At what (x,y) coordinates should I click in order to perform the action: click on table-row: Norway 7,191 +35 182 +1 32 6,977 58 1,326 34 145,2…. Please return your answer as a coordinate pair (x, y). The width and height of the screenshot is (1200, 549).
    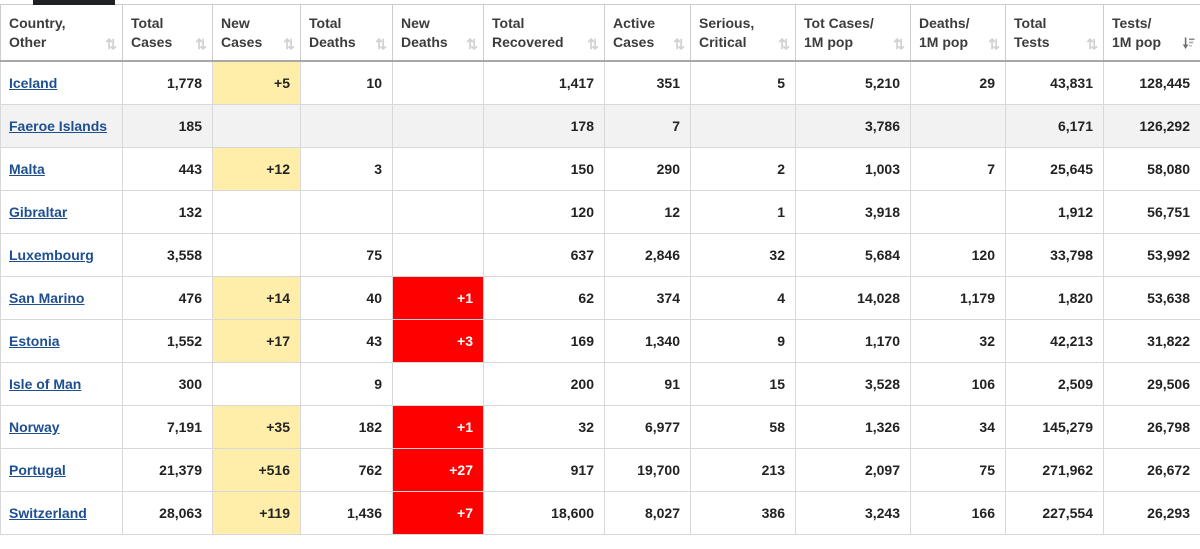
    Looking at the image, I should click on (600, 427).